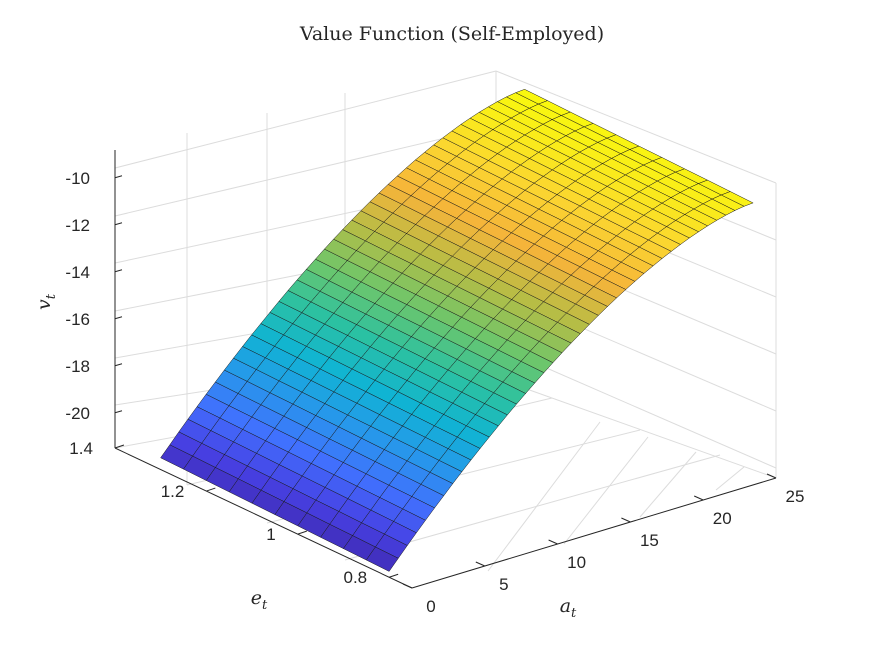 This screenshot has width=875, height=656. What do you see at coordinates (77, 178) in the screenshot?
I see `z-tick-label: -10` at bounding box center [77, 178].